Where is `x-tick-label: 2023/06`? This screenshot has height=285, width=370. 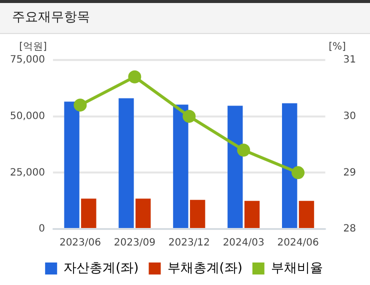 x-tick-label: 2023/06 is located at coordinates (80, 243).